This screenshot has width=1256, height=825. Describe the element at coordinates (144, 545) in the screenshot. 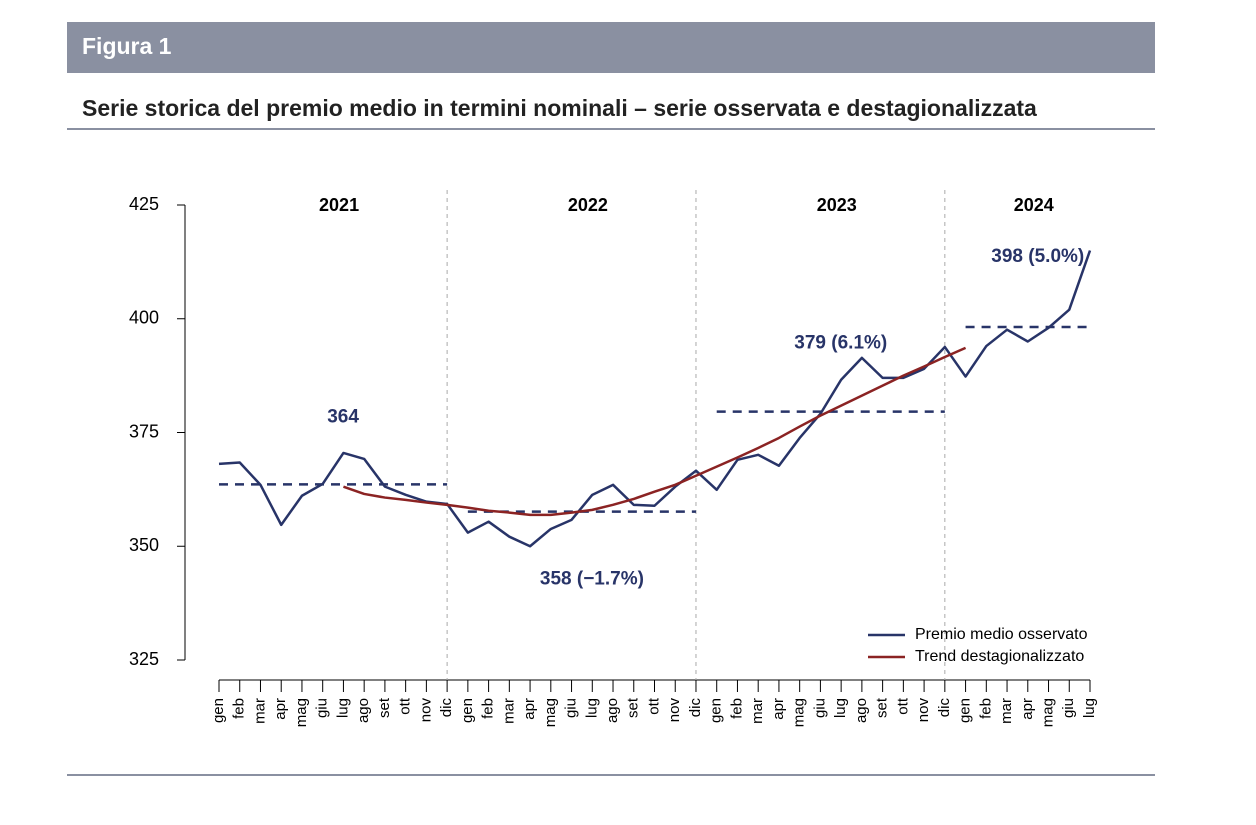

I see `y-tick-label: 350` at that location.